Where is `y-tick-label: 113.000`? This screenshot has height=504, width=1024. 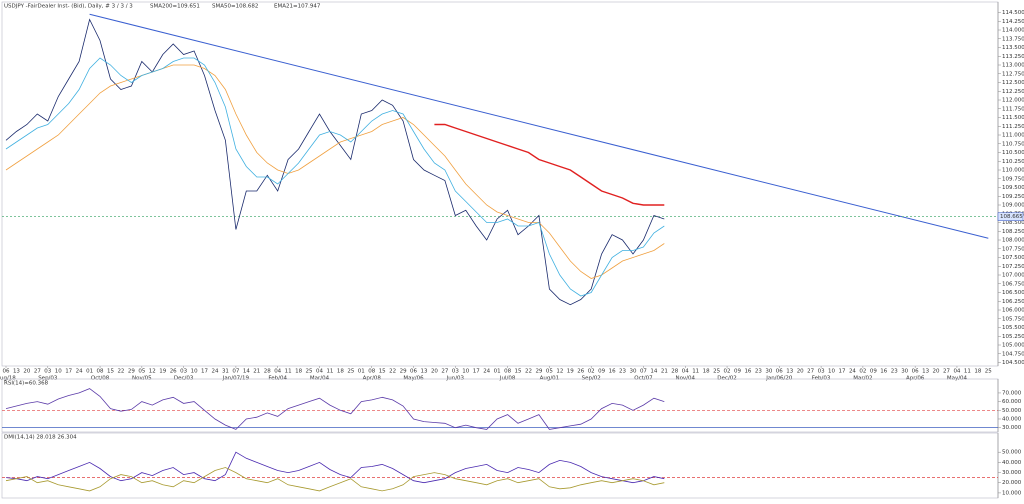 y-tick-label: 113.000 is located at coordinates (1013, 66).